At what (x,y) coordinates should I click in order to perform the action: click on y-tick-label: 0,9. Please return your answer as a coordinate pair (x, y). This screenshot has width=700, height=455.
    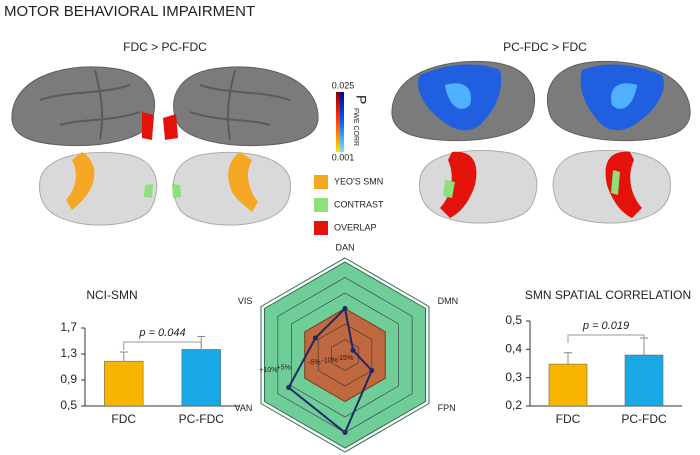
    Looking at the image, I should click on (68, 379).